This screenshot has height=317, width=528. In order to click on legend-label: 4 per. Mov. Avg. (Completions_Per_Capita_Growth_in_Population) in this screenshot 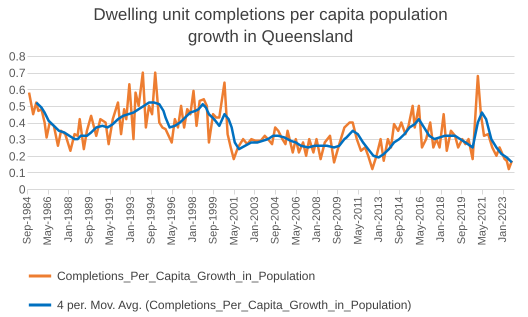, I will do `click(234, 305)`.